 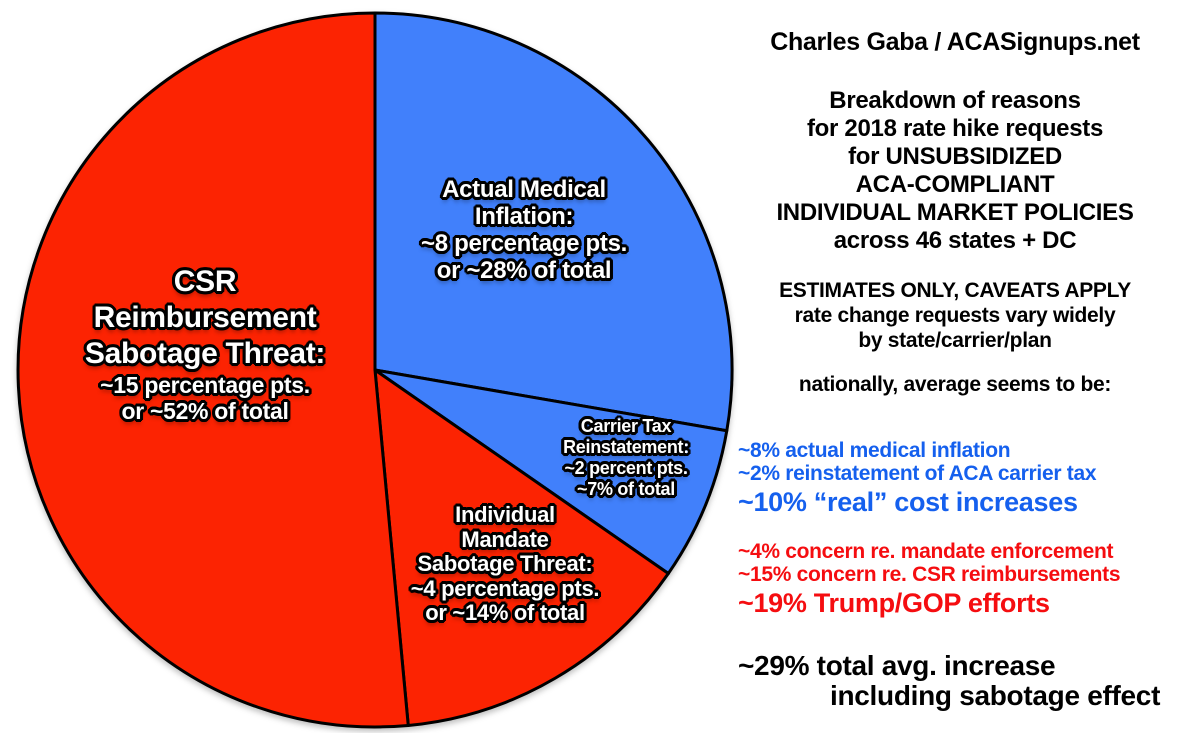 I want to click on slice-value-line: or ~28% of total, so click(x=524, y=270).